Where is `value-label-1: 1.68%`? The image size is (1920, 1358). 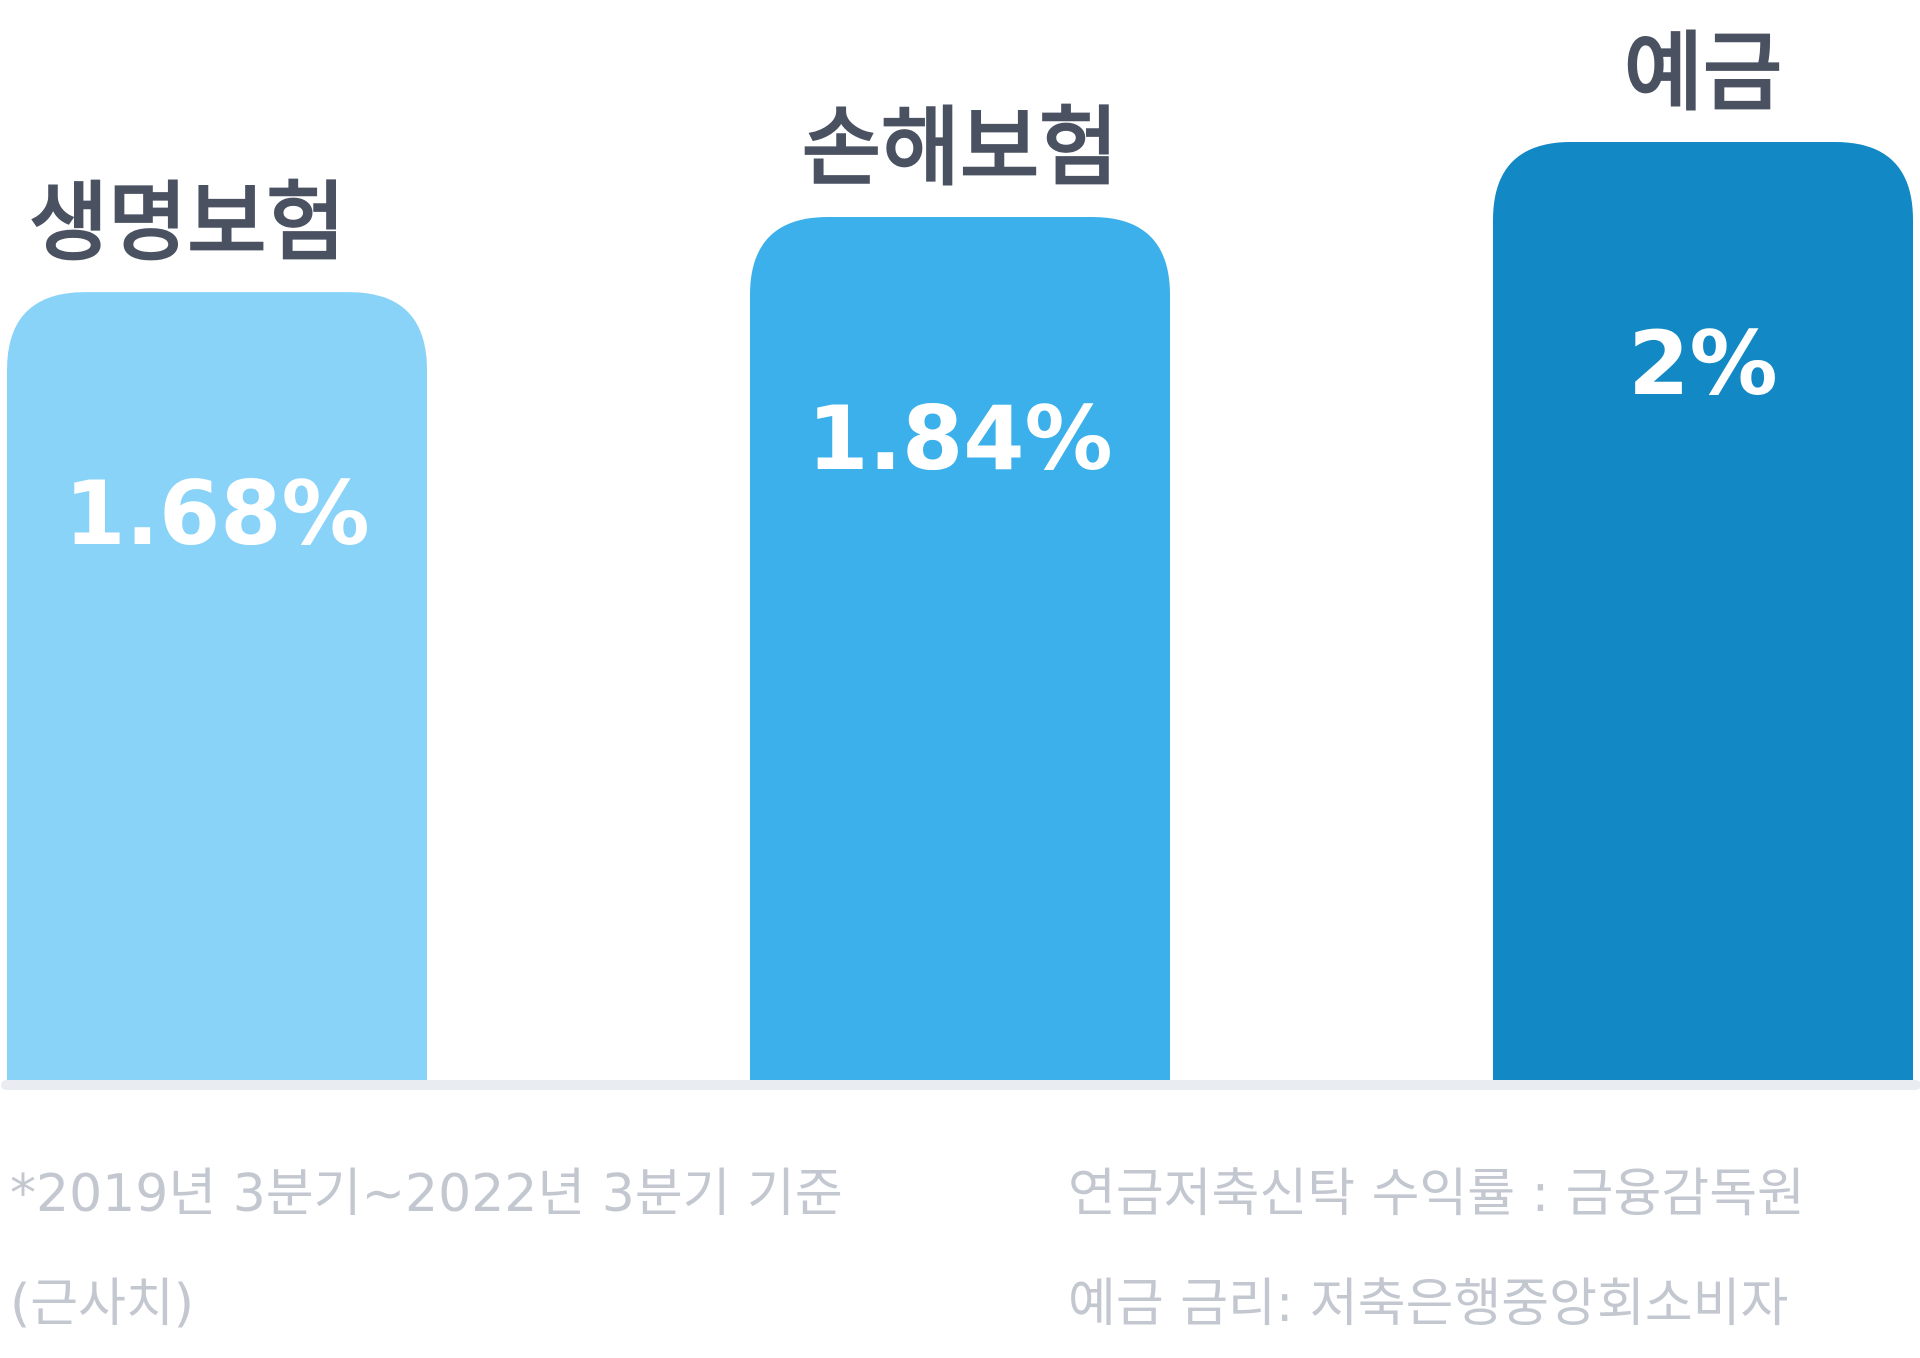
value-label-1: 1.68% is located at coordinates (216, 513).